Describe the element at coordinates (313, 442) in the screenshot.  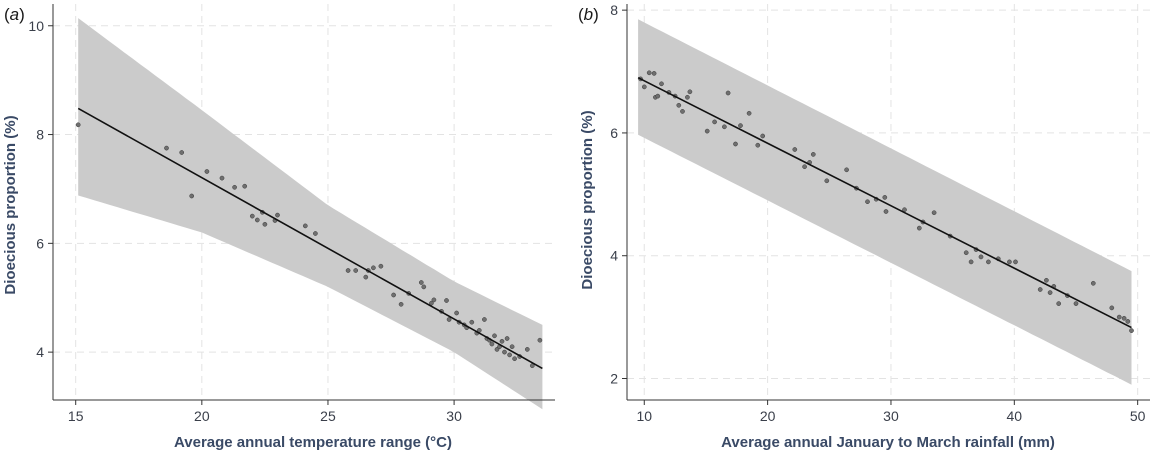
I see `panel-a-x-axis-title: Average annual temperature range (°C)` at that location.